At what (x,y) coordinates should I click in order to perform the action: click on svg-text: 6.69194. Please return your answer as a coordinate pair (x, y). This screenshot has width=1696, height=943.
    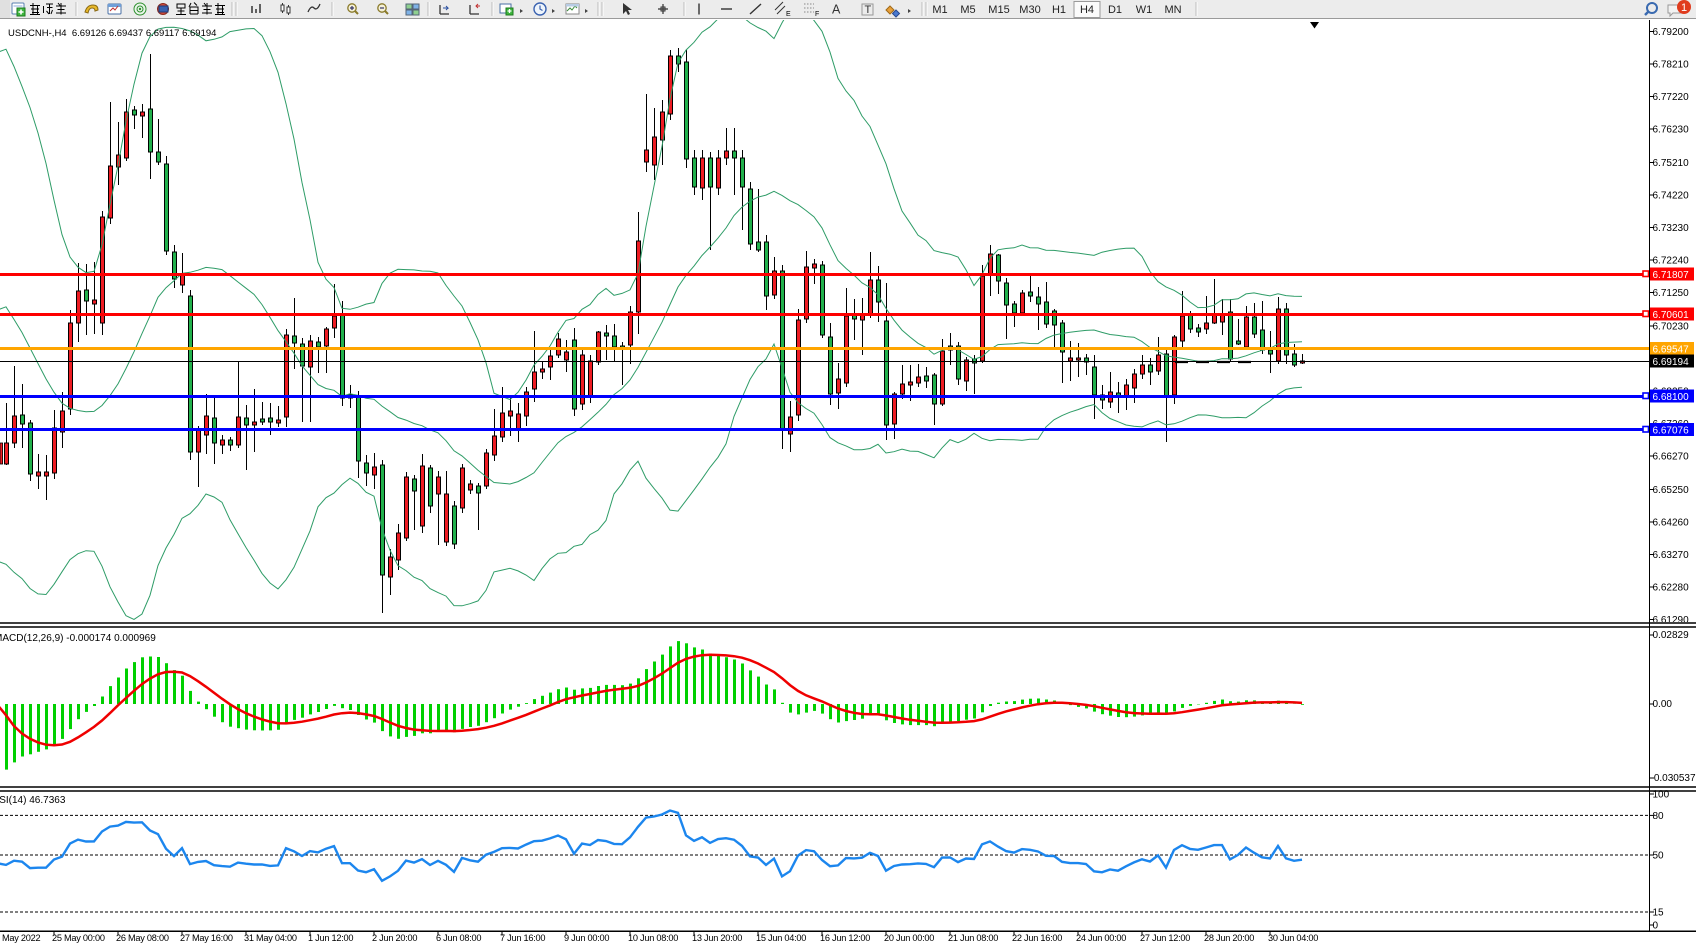
    Looking at the image, I should click on (1671, 362).